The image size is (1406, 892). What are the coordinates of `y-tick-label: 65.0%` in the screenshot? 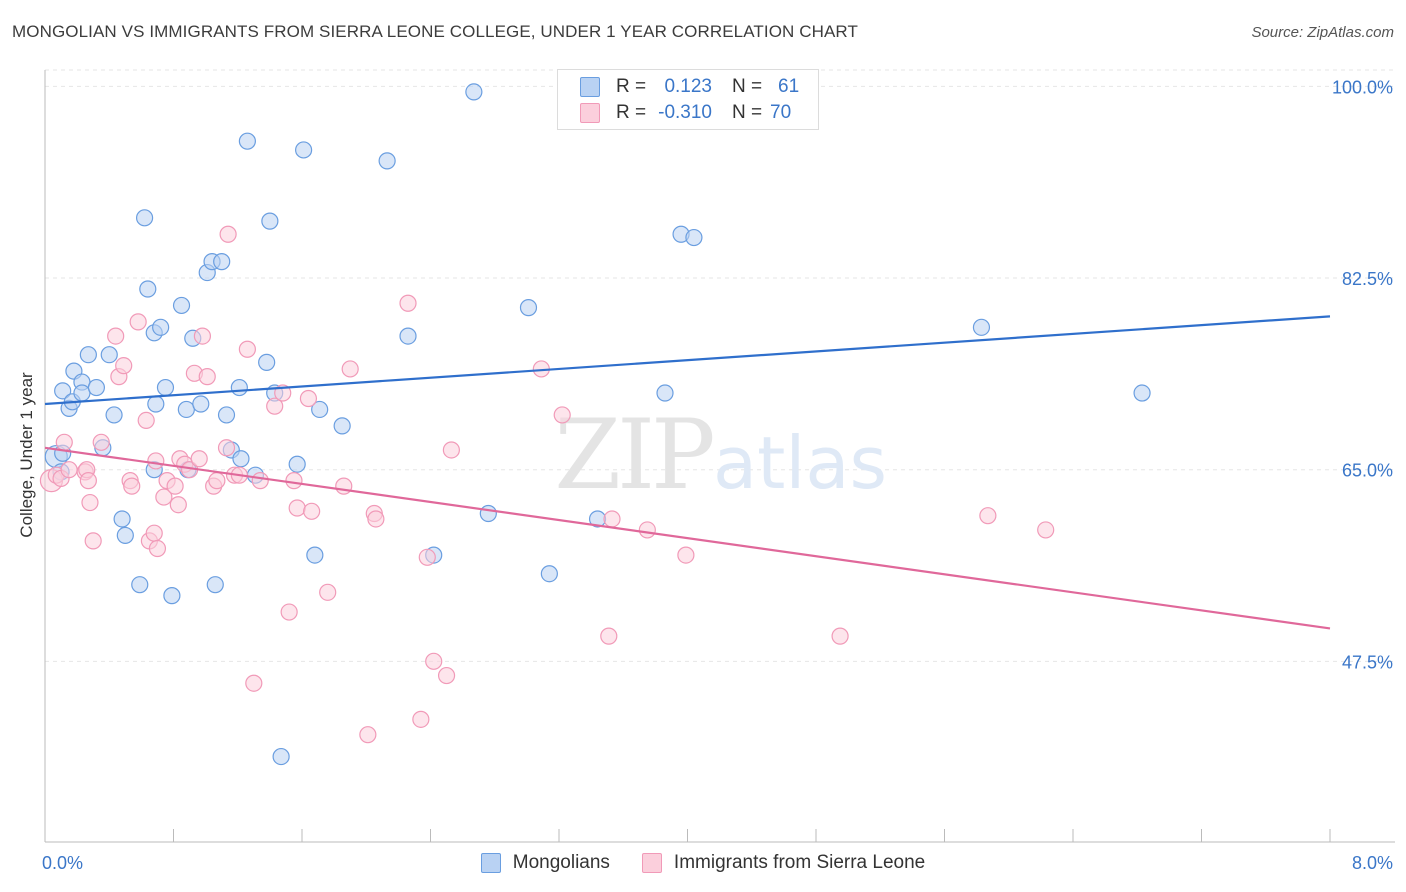 It's located at (1367, 471).